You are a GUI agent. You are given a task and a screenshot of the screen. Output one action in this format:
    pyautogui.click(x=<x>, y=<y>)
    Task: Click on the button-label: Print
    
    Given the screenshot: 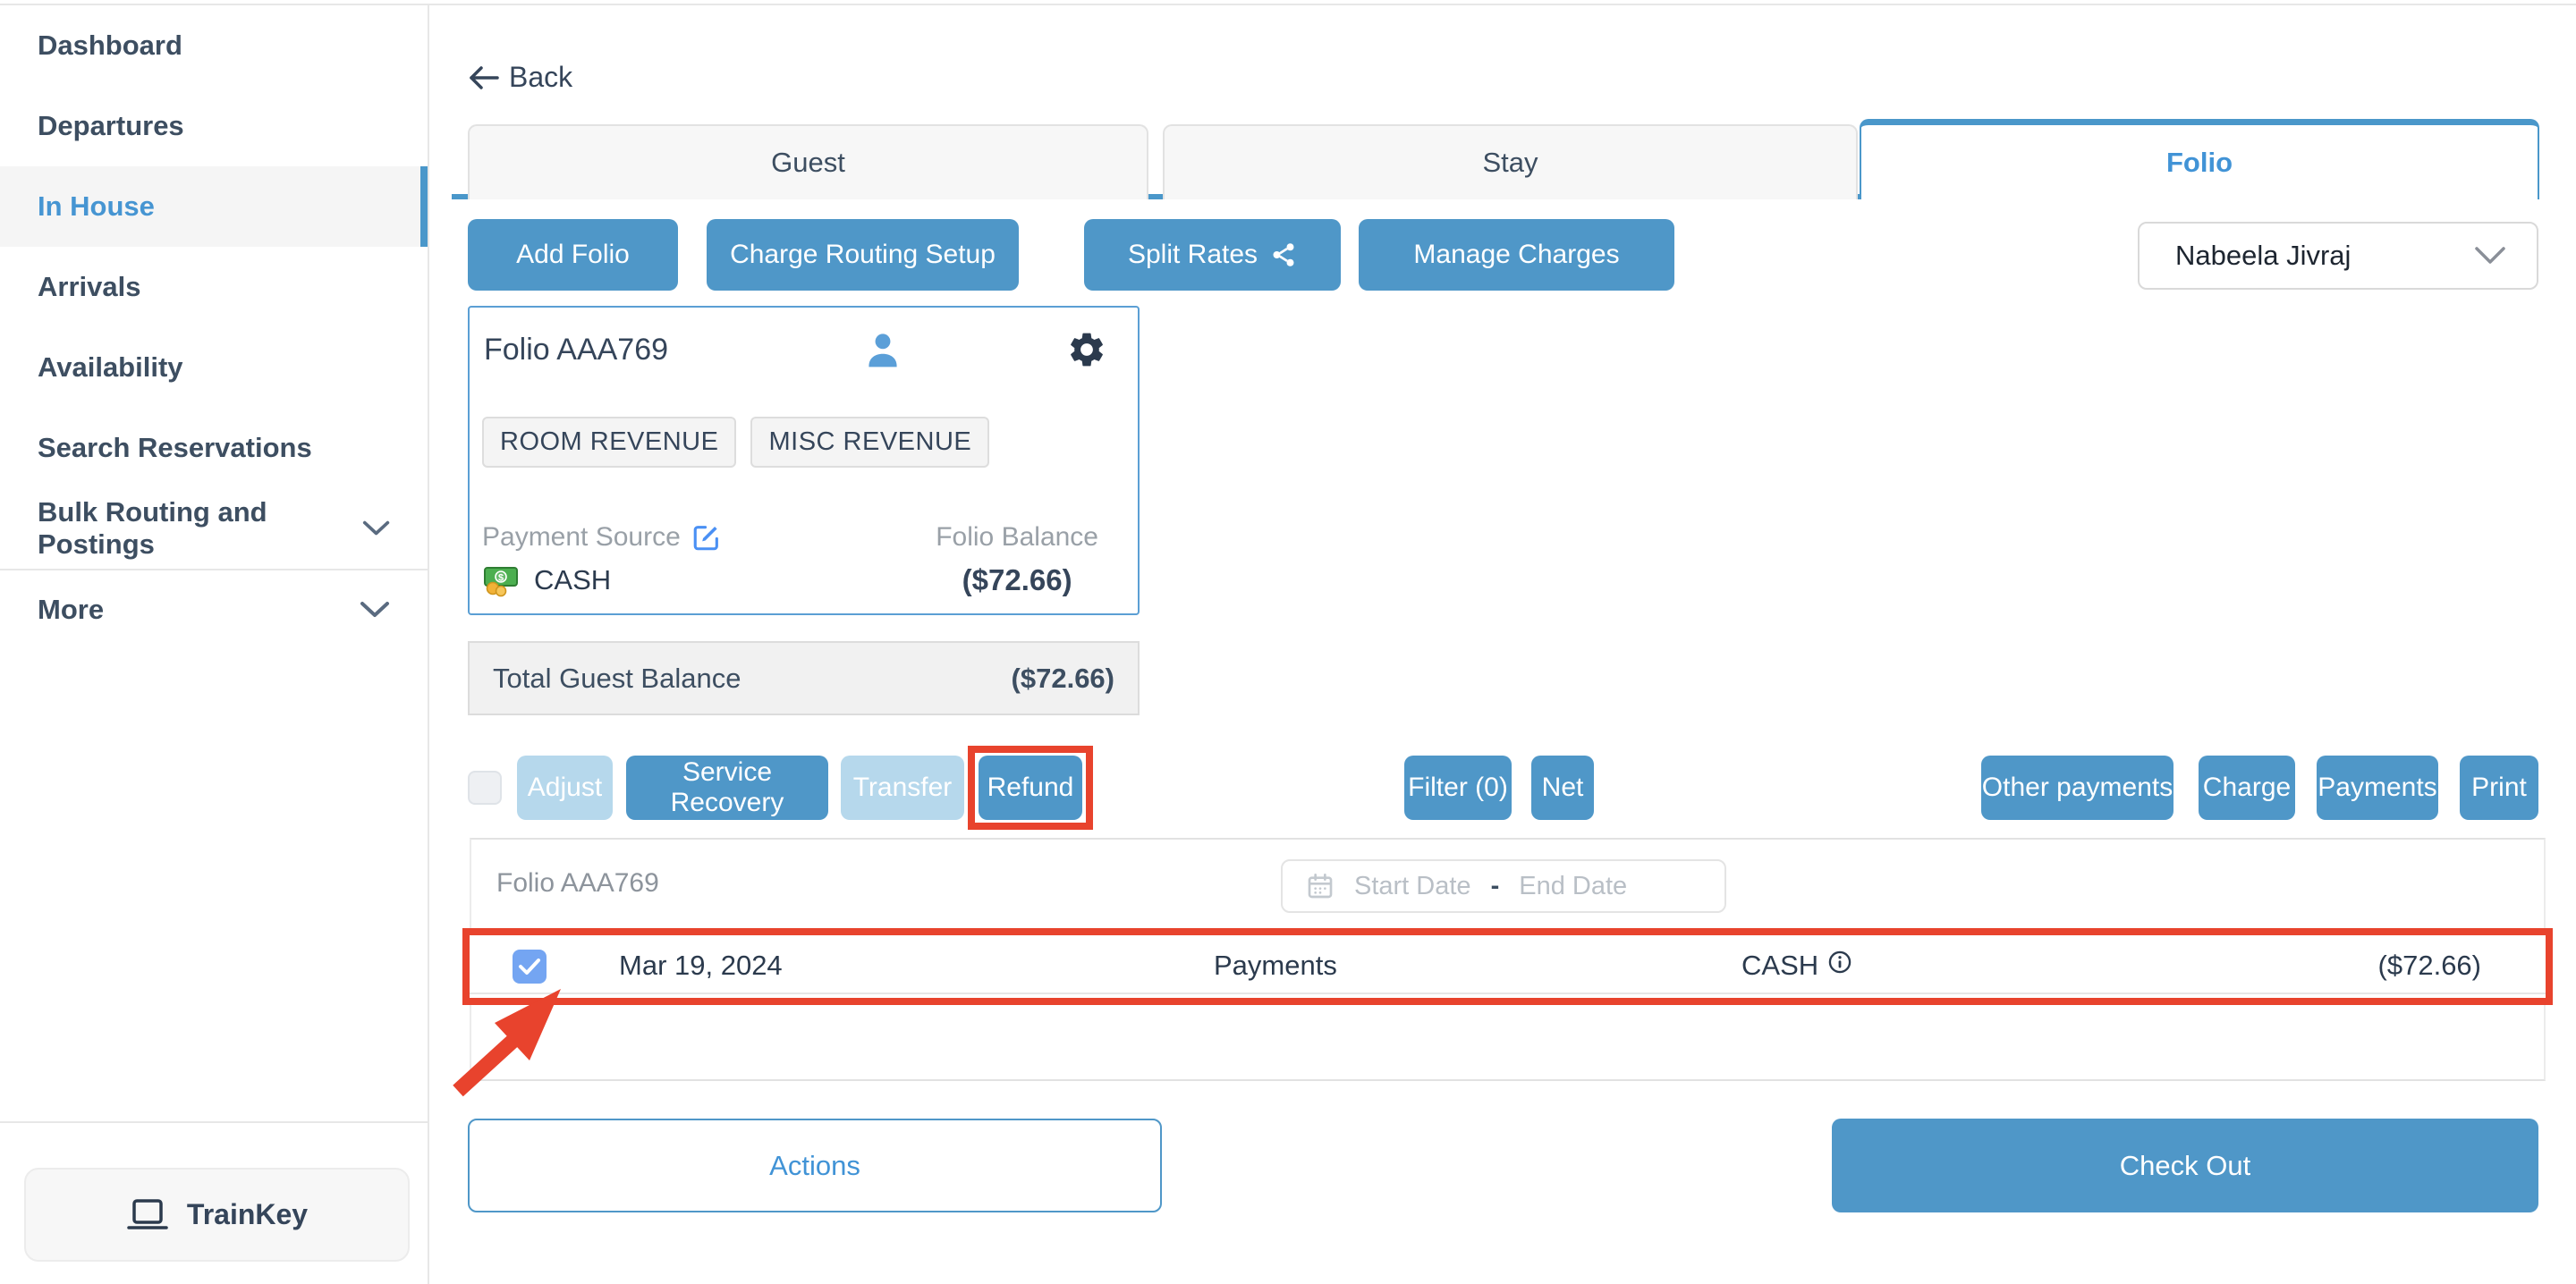 What is the action you would take?
    pyautogui.click(x=2499, y=788)
    